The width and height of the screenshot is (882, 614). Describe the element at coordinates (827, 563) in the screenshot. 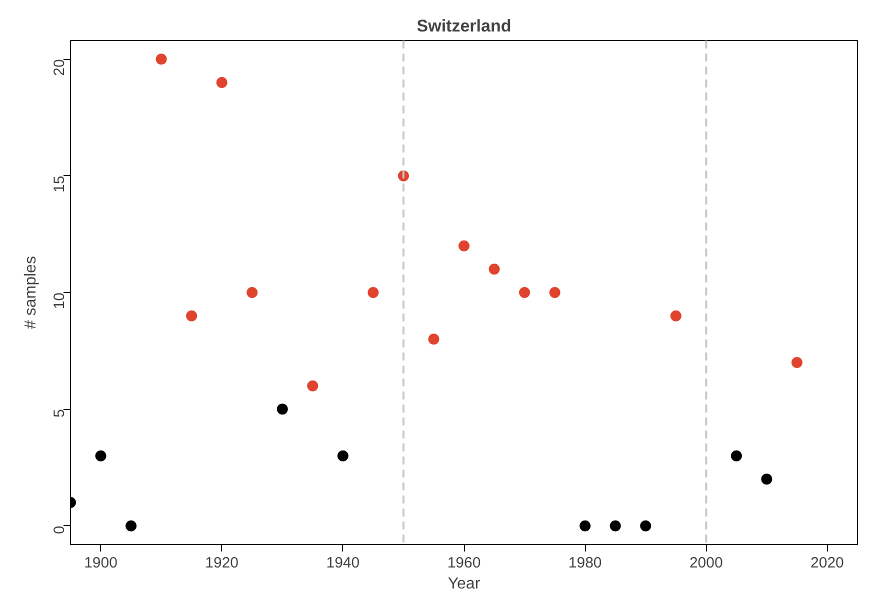

I see `x-tick-label: 2020` at that location.